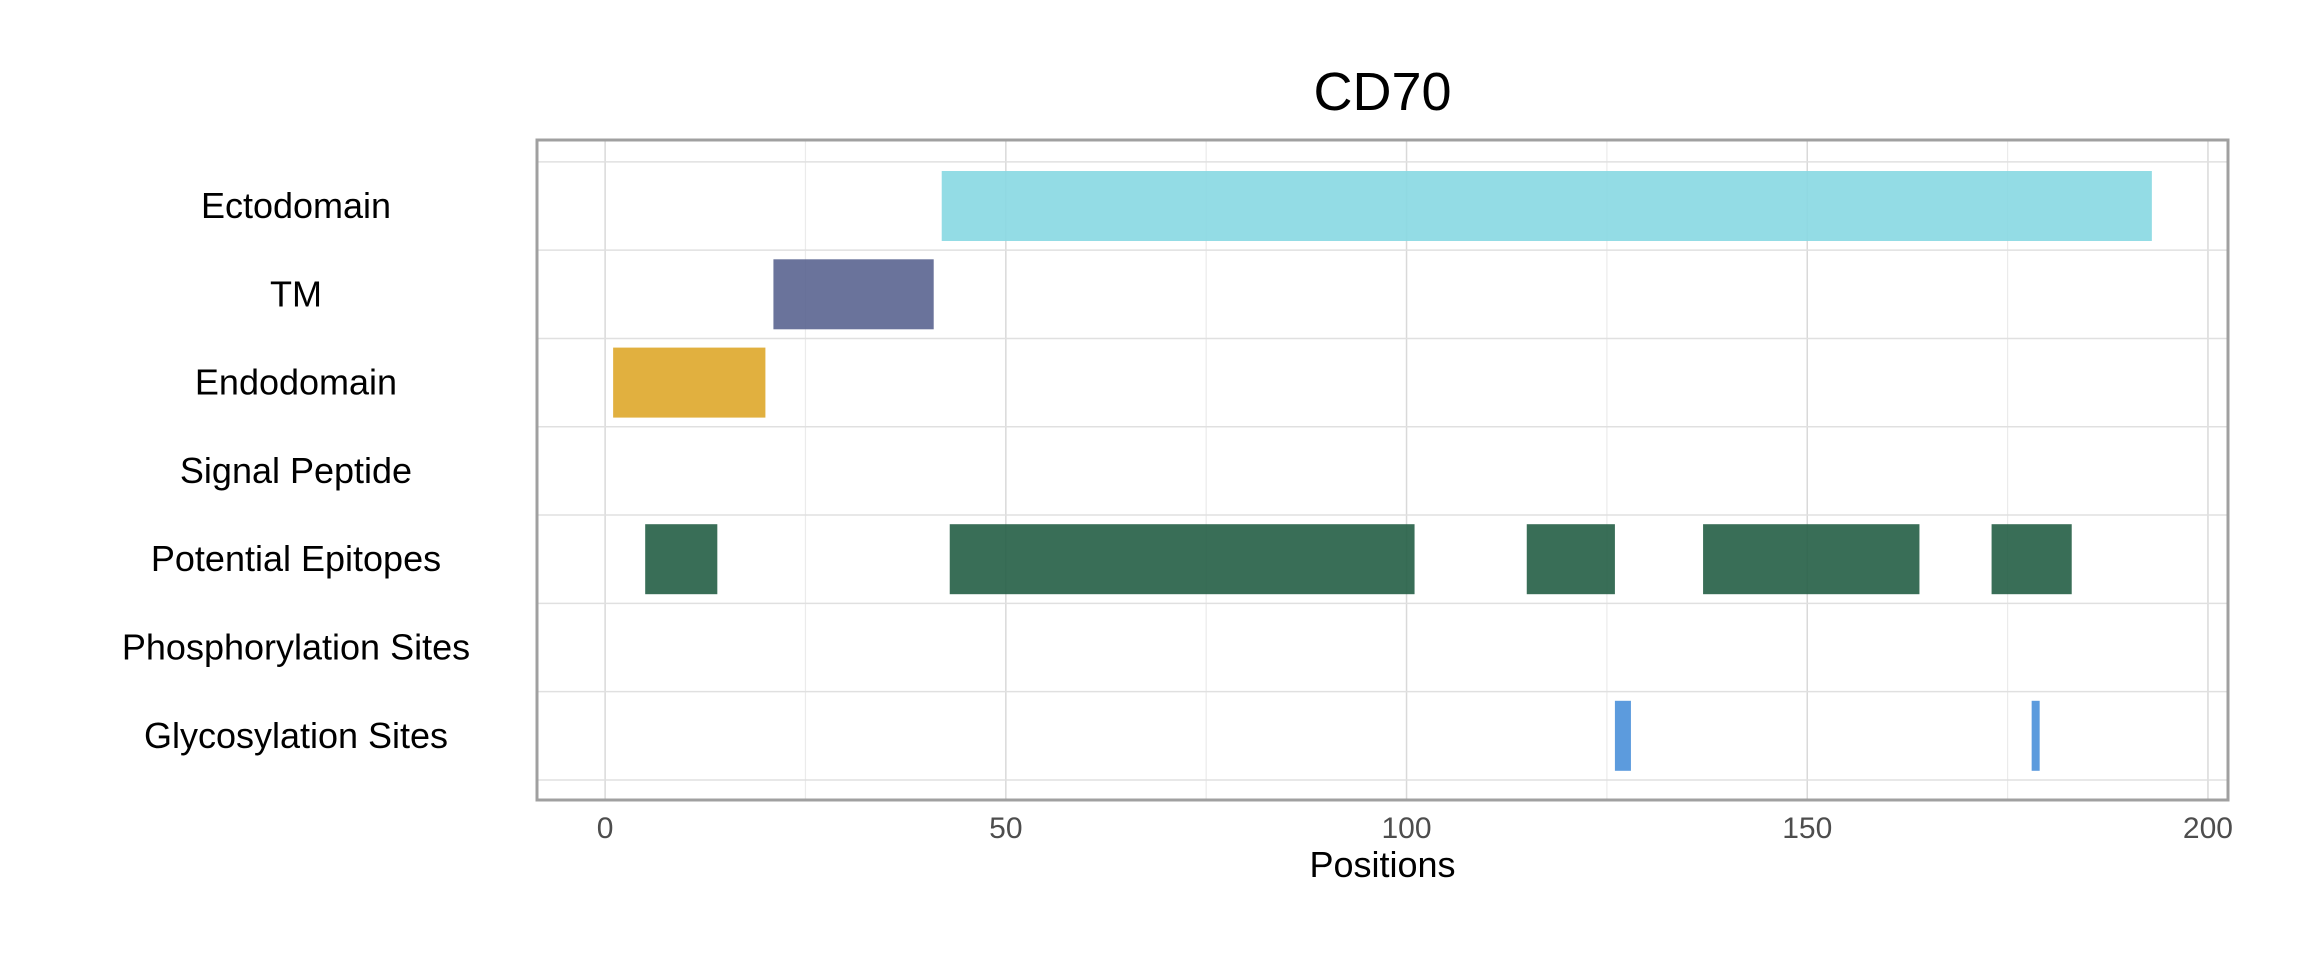 The height and width of the screenshot is (960, 2304). Describe the element at coordinates (1407, 828) in the screenshot. I see `x-tick-label: 100` at that location.